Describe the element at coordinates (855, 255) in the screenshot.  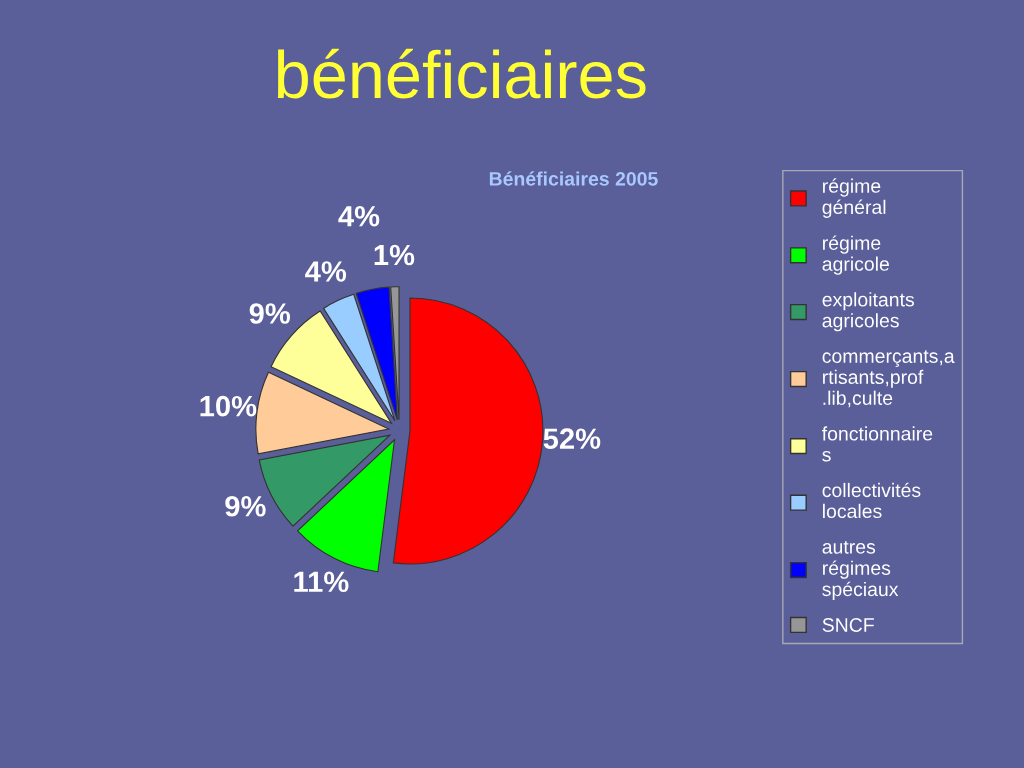
I see `legend-label: régime agricole` at that location.